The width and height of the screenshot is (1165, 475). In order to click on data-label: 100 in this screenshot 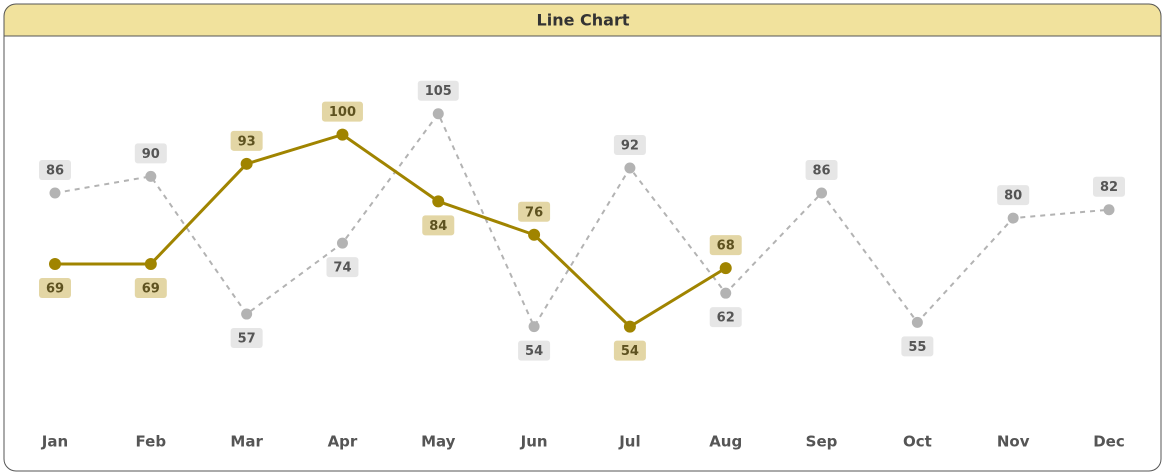, I will do `click(342, 112)`.